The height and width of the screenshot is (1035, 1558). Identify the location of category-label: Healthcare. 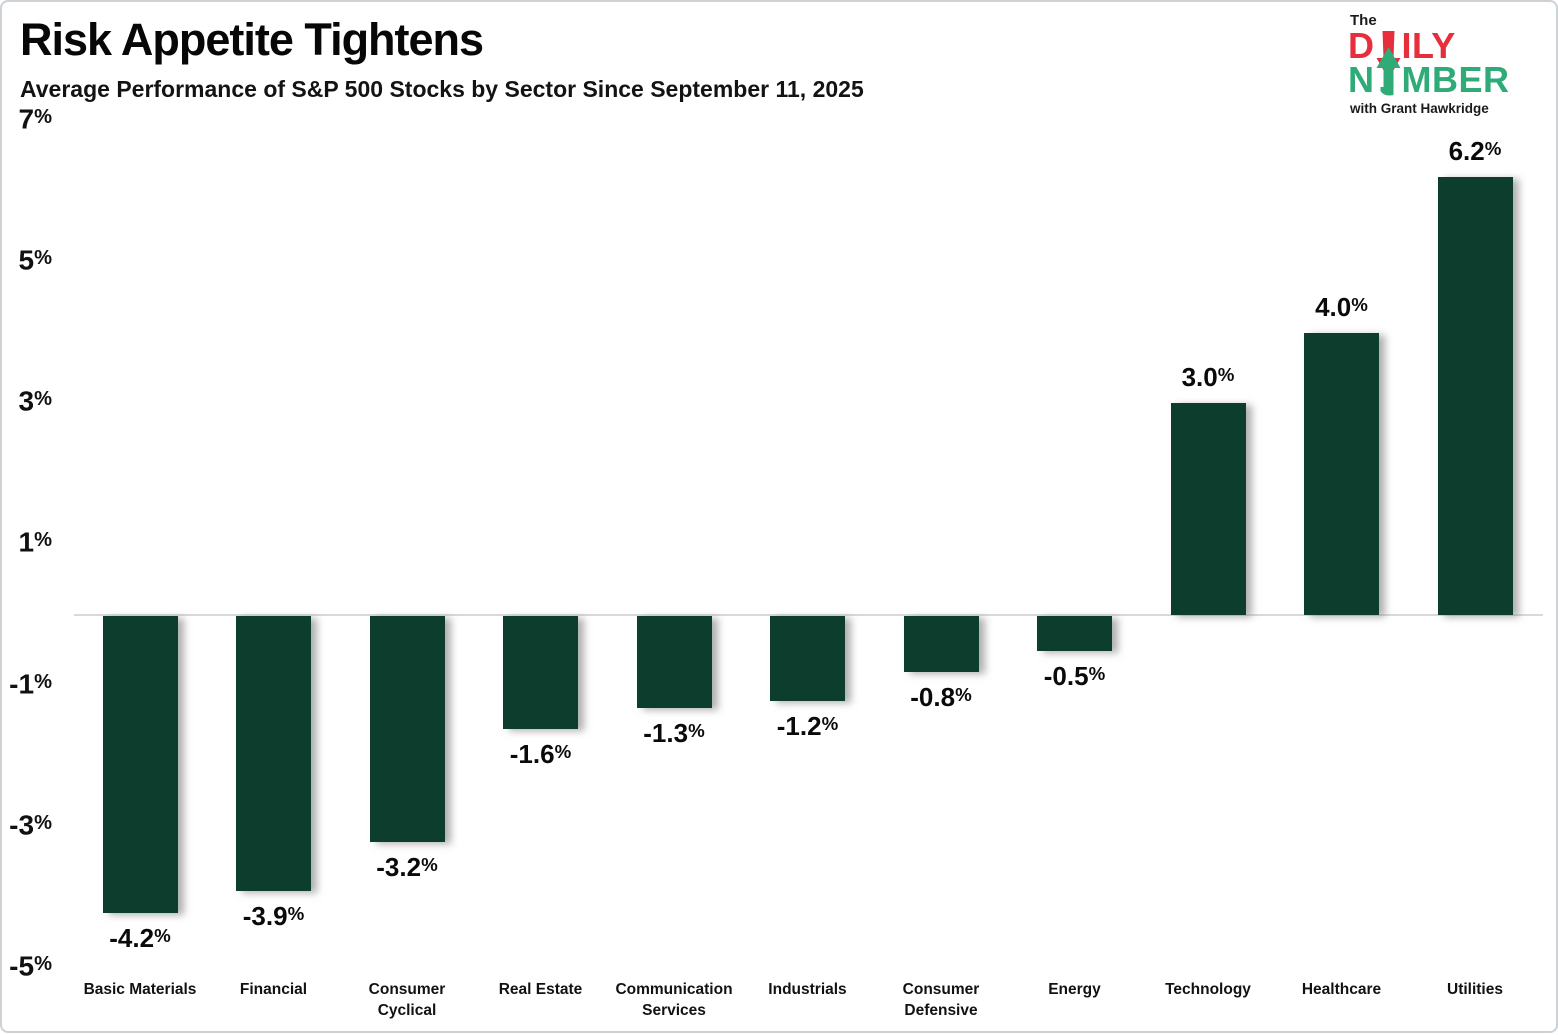
(1341, 989).